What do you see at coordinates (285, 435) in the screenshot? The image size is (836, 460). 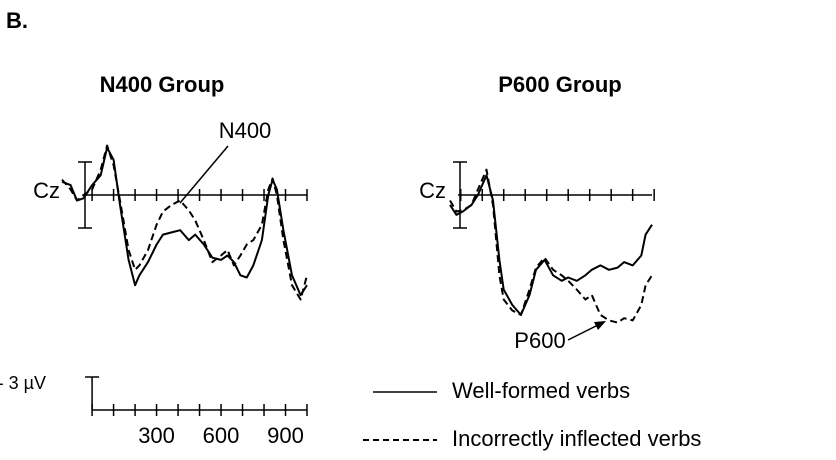 I see `x-tick-label: 900` at bounding box center [285, 435].